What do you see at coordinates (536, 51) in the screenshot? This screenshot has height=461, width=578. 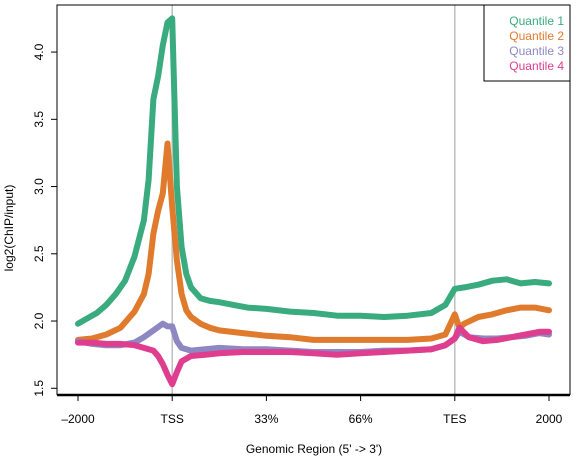 I see `legend-entry-3: Quantile 3` at bounding box center [536, 51].